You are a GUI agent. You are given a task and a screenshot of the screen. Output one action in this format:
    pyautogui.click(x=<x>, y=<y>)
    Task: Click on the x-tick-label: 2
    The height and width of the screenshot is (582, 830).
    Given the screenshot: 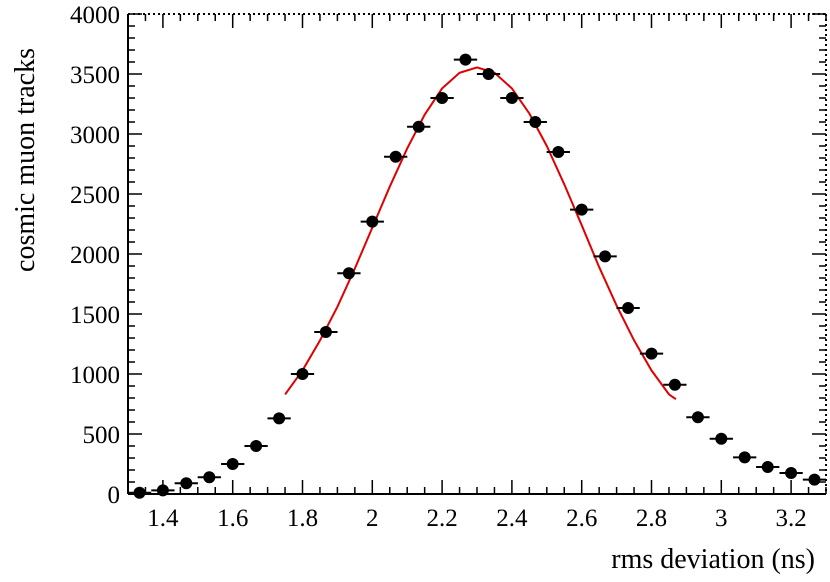 What is the action you would take?
    pyautogui.click(x=372, y=518)
    